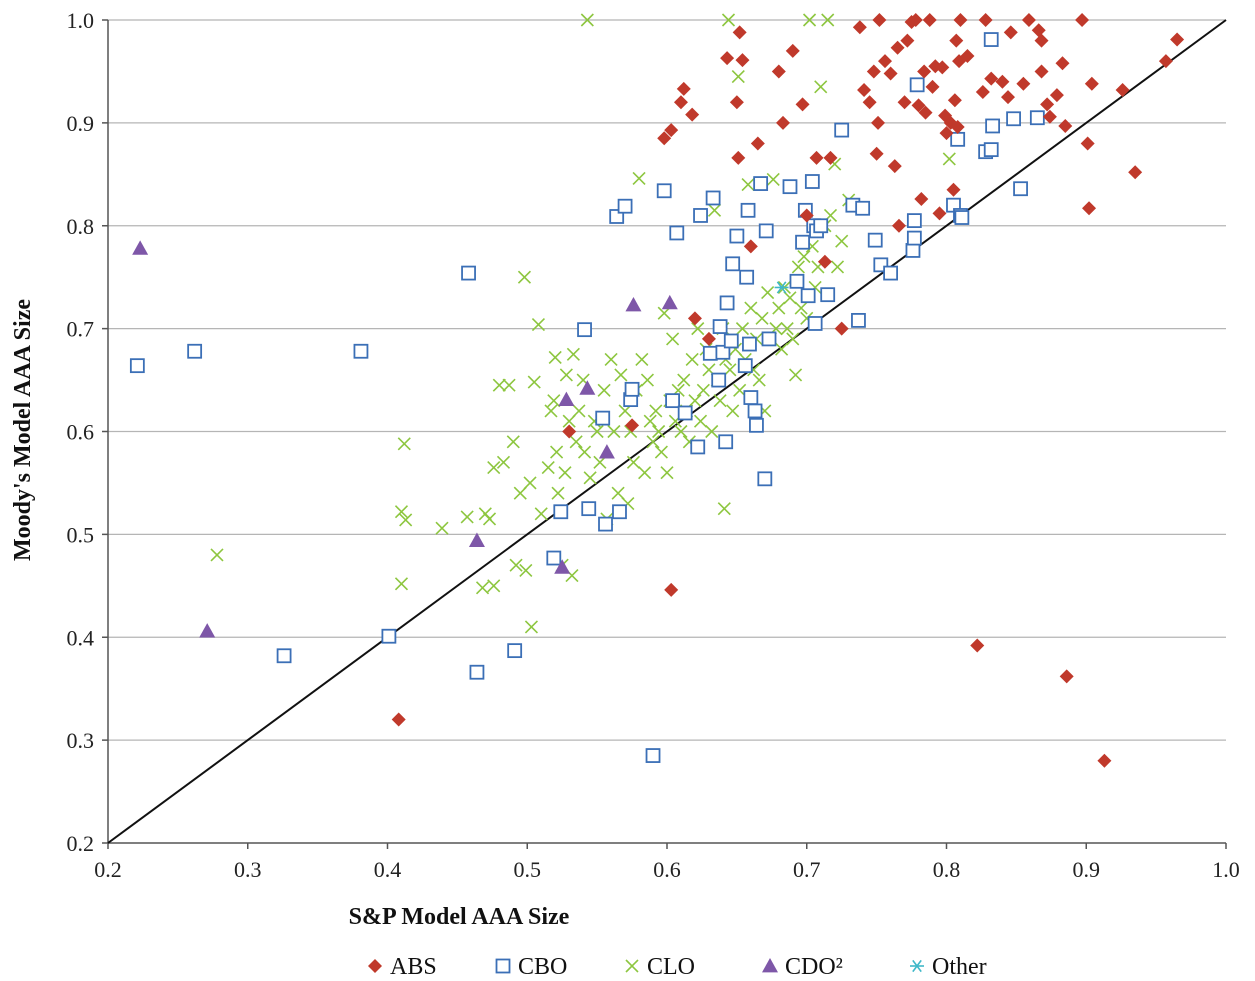 The image size is (1255, 981). What do you see at coordinates (802, 967) in the screenshot?
I see `legend-item: CDO²` at bounding box center [802, 967].